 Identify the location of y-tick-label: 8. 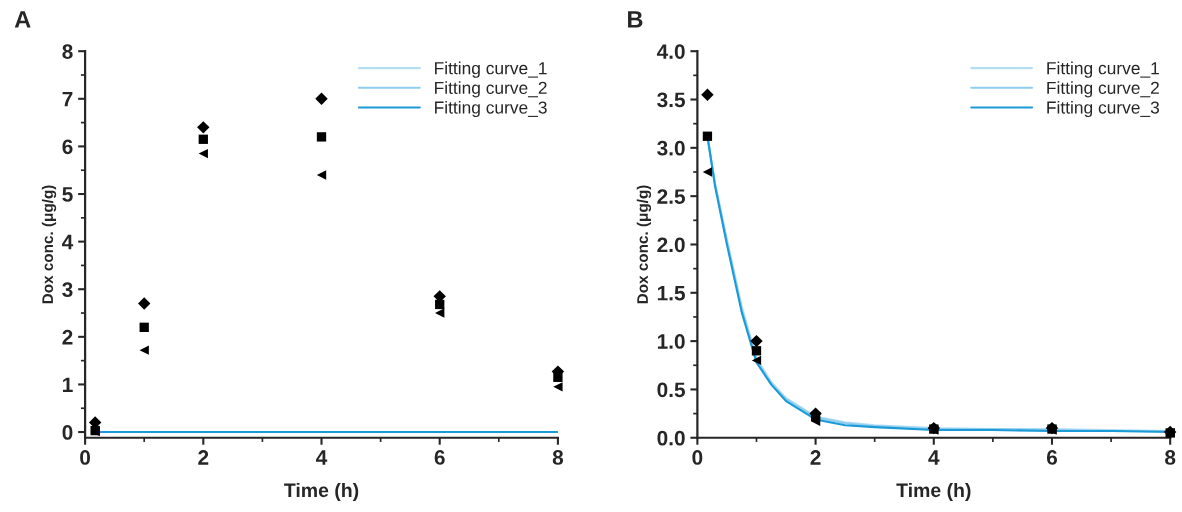
(67, 51).